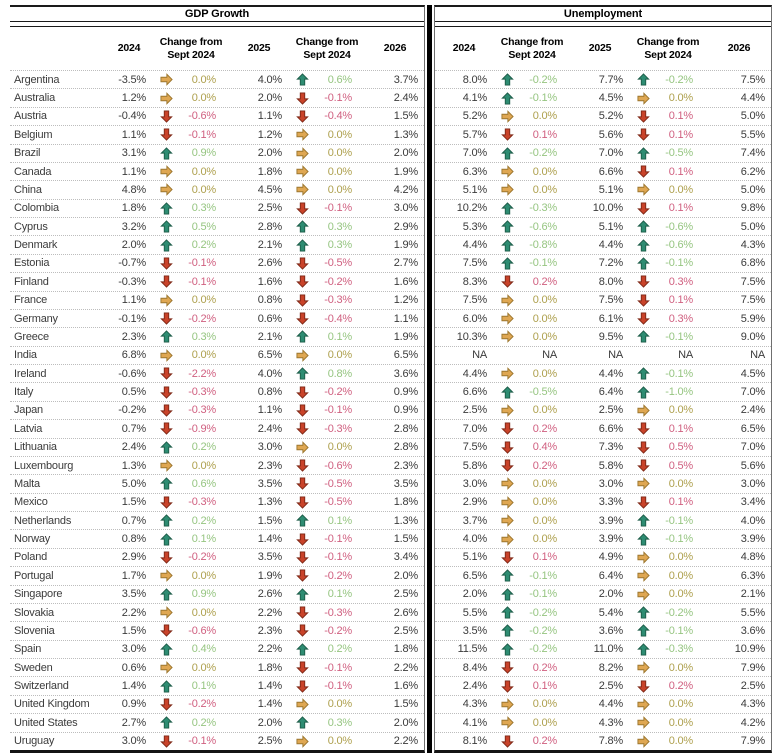 This screenshot has height=753, width=775. I want to click on country-label: Luxembourg, so click(44, 465).